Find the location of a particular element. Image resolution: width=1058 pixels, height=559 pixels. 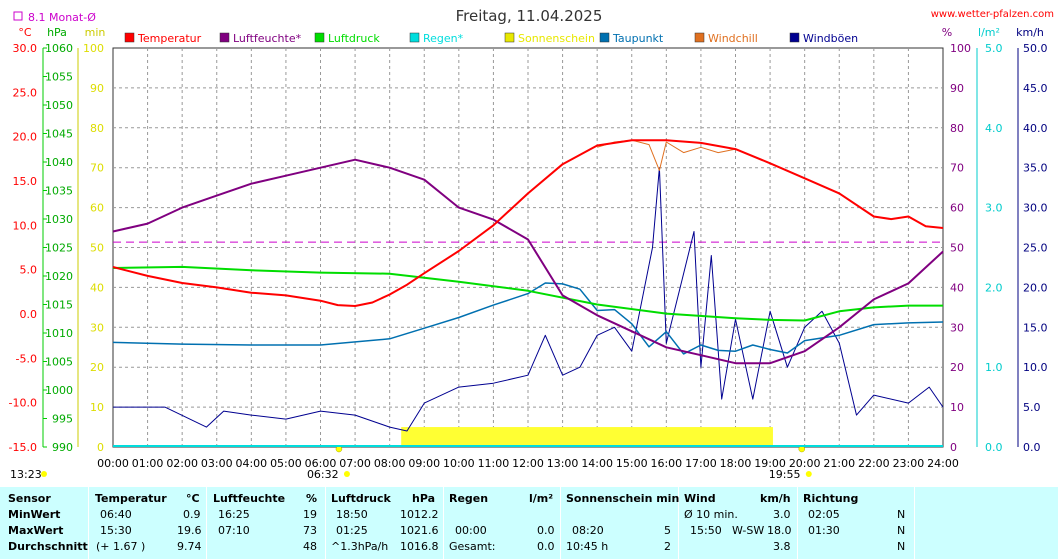

wind-tick-label: 10.0 is located at coordinates (1035, 367).